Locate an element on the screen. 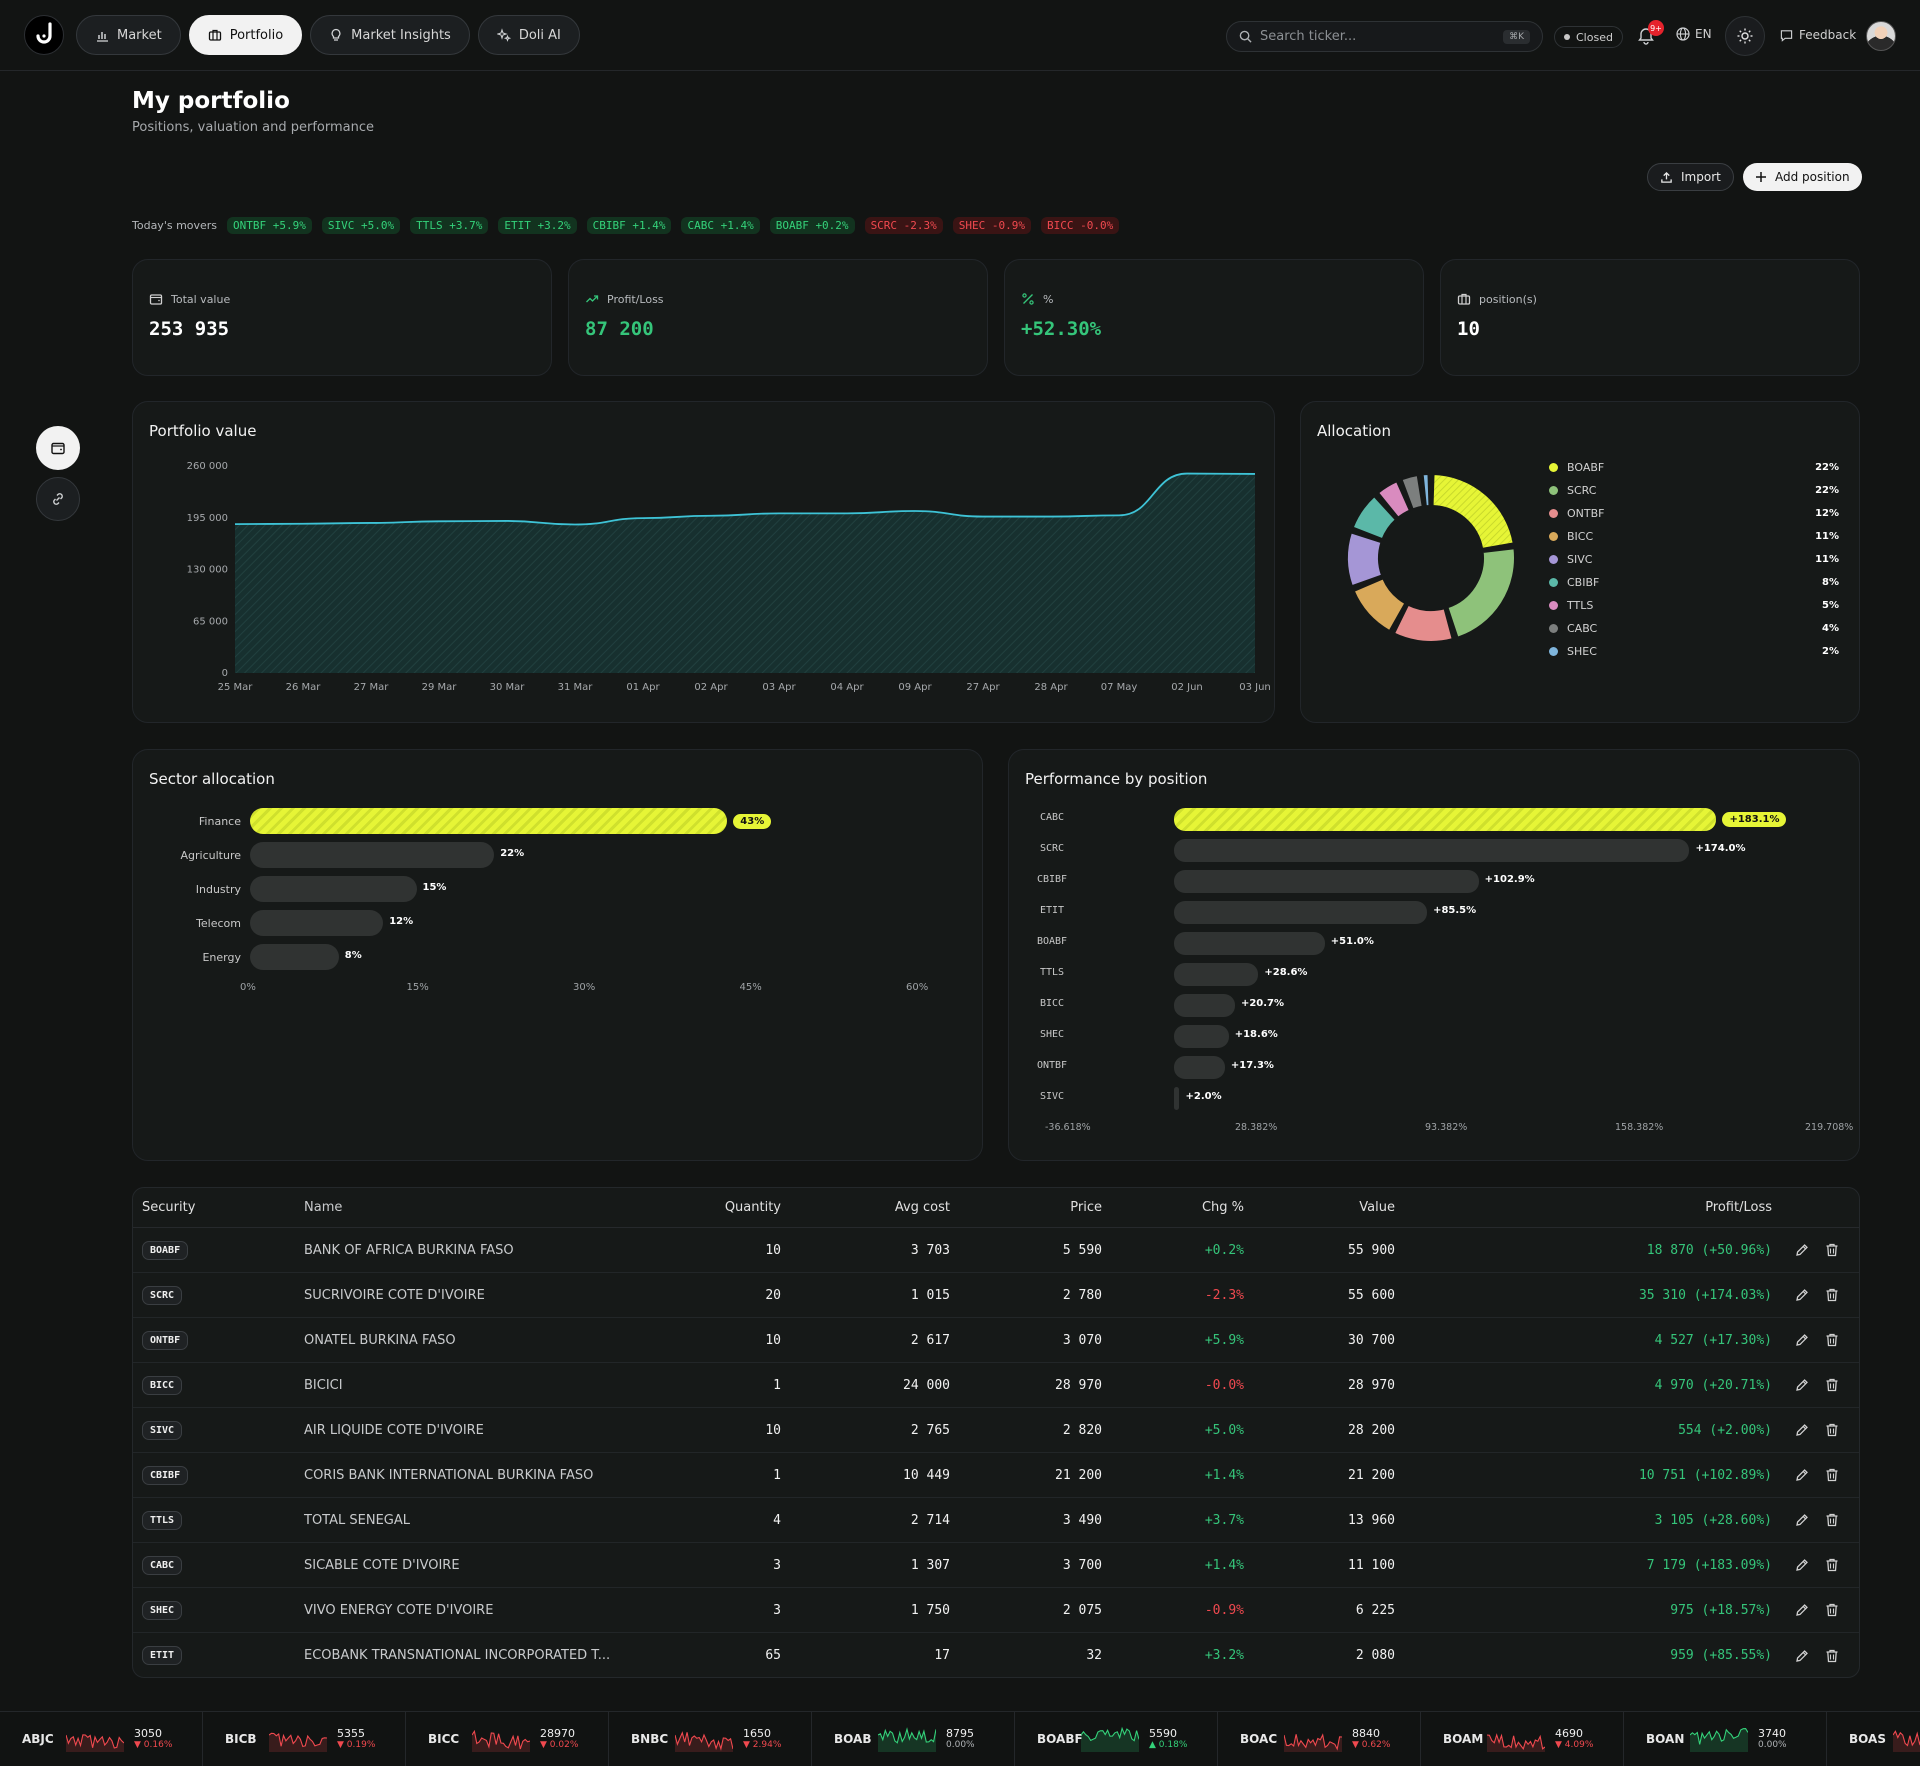  col-profit-loss: Profit/Loss is located at coordinates (1738, 1207).